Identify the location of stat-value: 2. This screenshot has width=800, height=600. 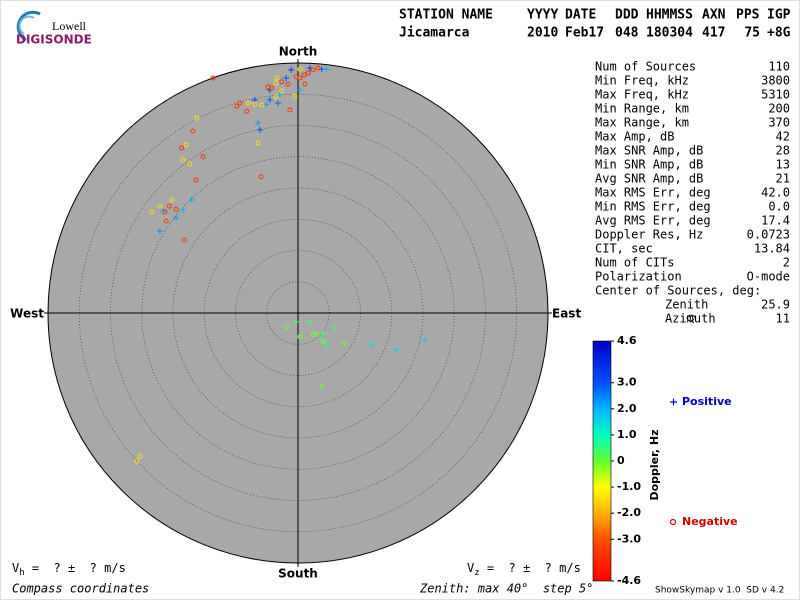
(786, 263).